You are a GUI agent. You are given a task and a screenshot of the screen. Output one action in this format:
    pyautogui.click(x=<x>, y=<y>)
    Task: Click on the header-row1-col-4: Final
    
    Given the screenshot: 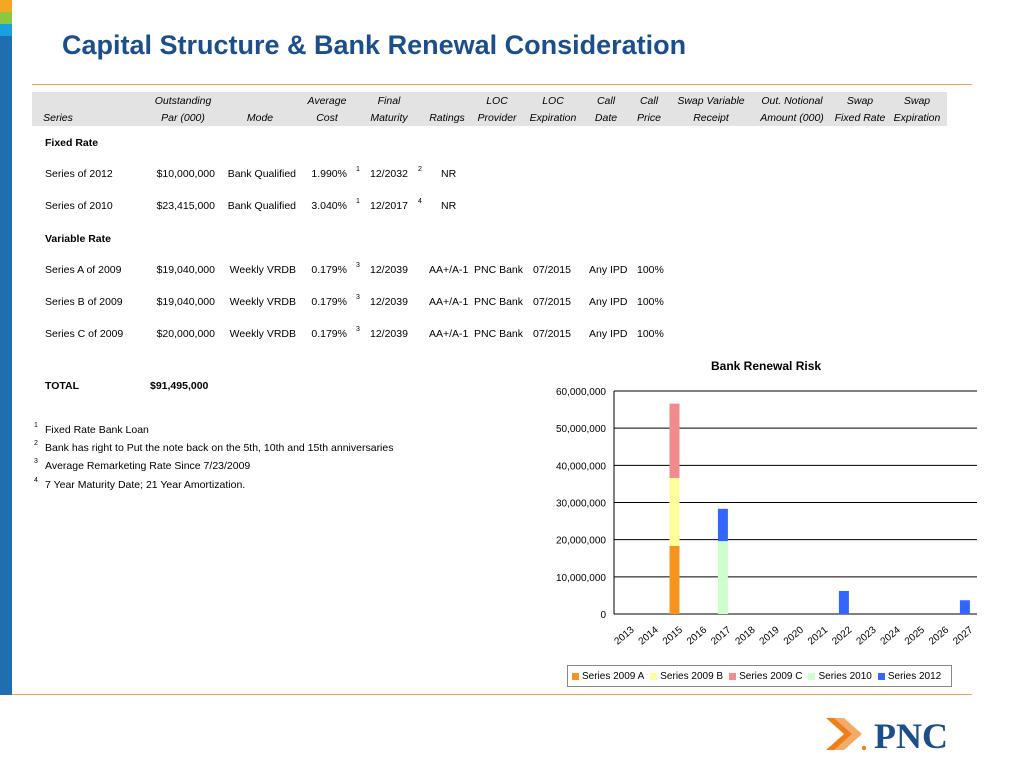 What is the action you would take?
    pyautogui.click(x=389, y=101)
    